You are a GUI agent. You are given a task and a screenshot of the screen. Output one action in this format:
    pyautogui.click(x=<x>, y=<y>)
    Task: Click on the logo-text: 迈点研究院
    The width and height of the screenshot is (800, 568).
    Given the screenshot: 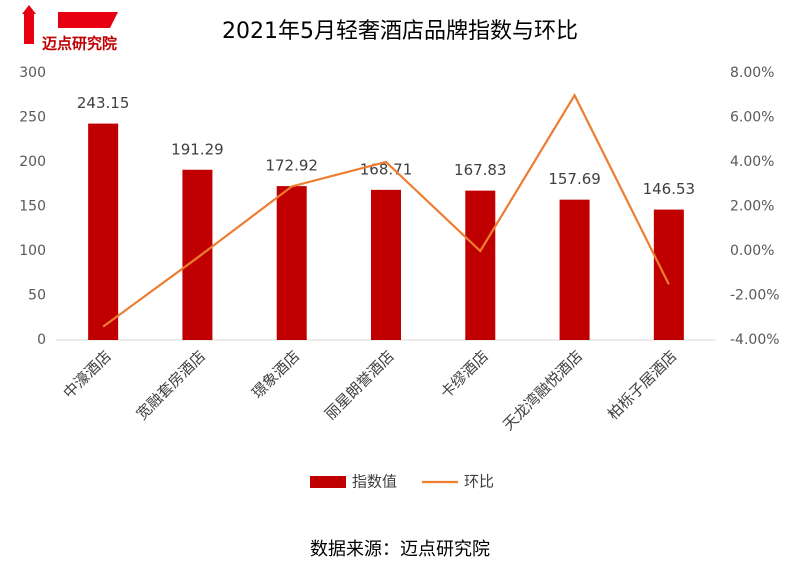 What is the action you would take?
    pyautogui.click(x=79, y=44)
    